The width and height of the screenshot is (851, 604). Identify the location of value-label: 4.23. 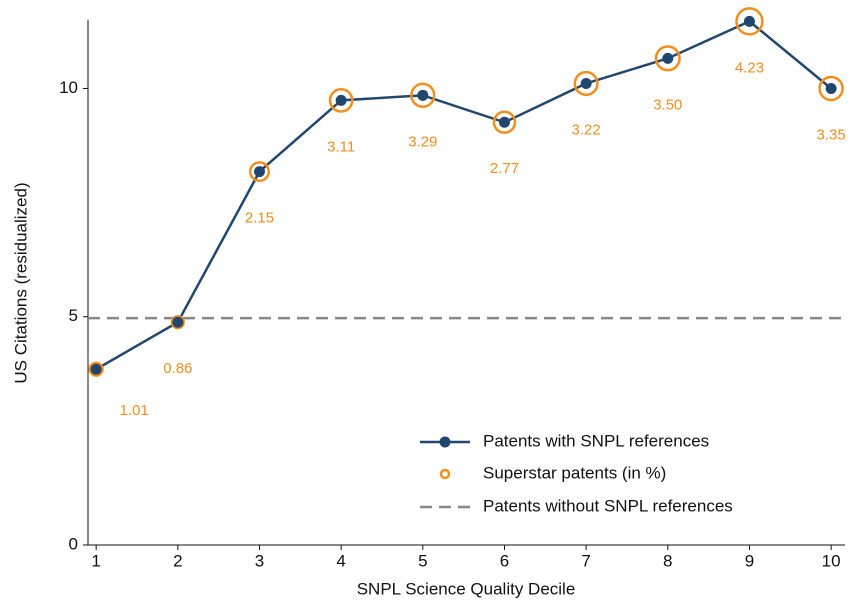
(749, 67).